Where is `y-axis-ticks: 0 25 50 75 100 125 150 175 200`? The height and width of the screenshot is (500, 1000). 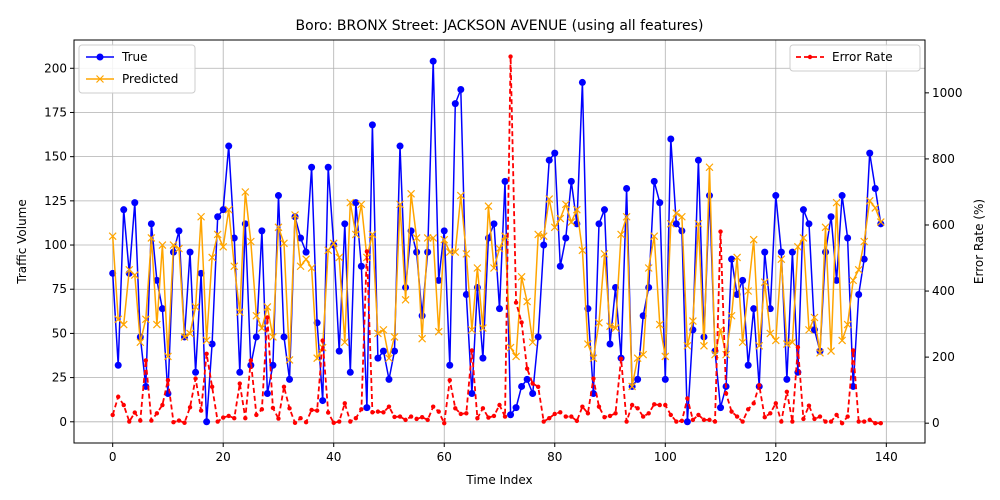 y-axis-ticks: 0 25 50 75 100 125 150 175 200 is located at coordinates (59, 245).